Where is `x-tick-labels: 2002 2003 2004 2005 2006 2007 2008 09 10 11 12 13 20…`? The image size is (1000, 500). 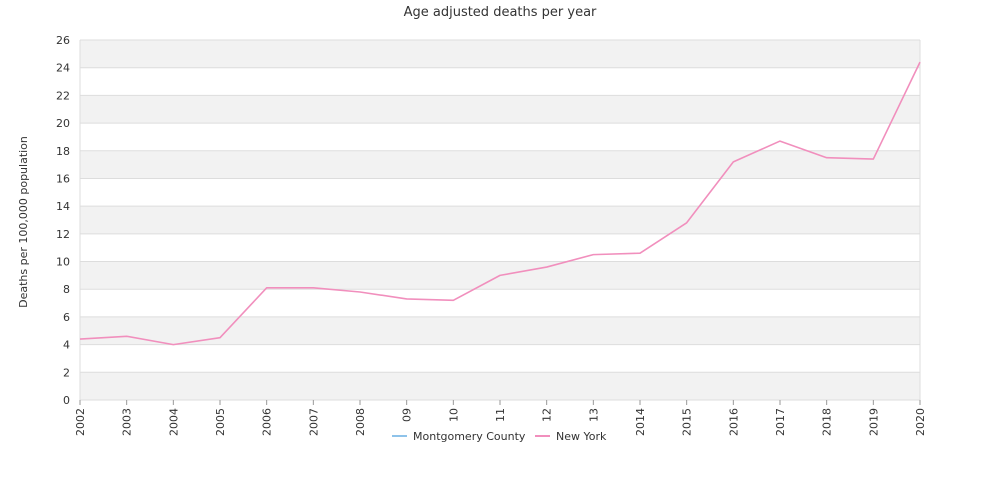 x-tick-labels: 2002 2003 2004 2005 2006 2007 2008 09 10 11 12 13 20… is located at coordinates (500, 418).